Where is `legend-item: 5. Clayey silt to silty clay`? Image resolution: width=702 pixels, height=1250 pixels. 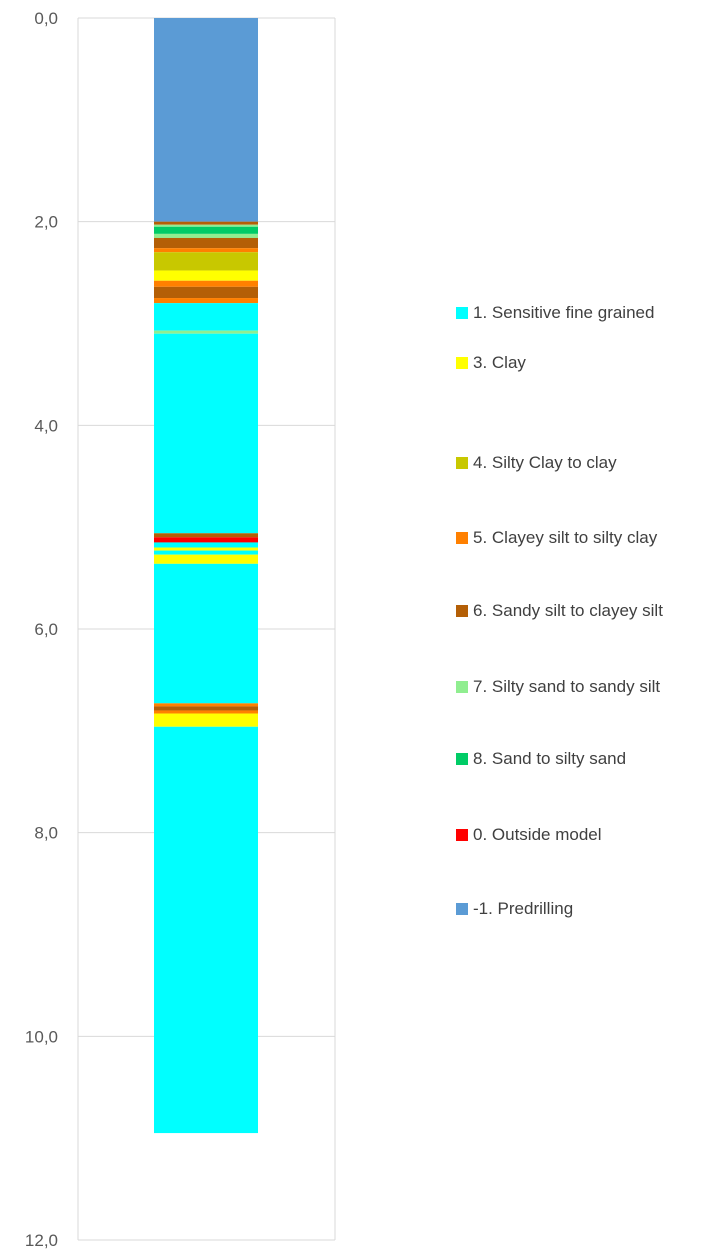 legend-item: 5. Clayey silt to silty clay is located at coordinates (576, 538).